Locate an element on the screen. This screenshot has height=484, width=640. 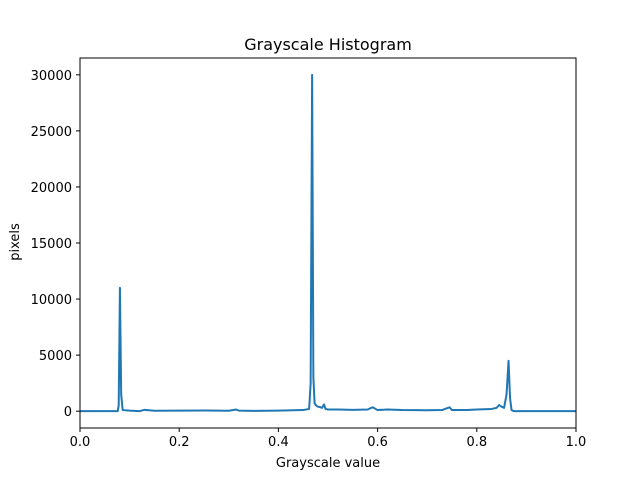
y-tick-label: 25000 is located at coordinates (51, 132).